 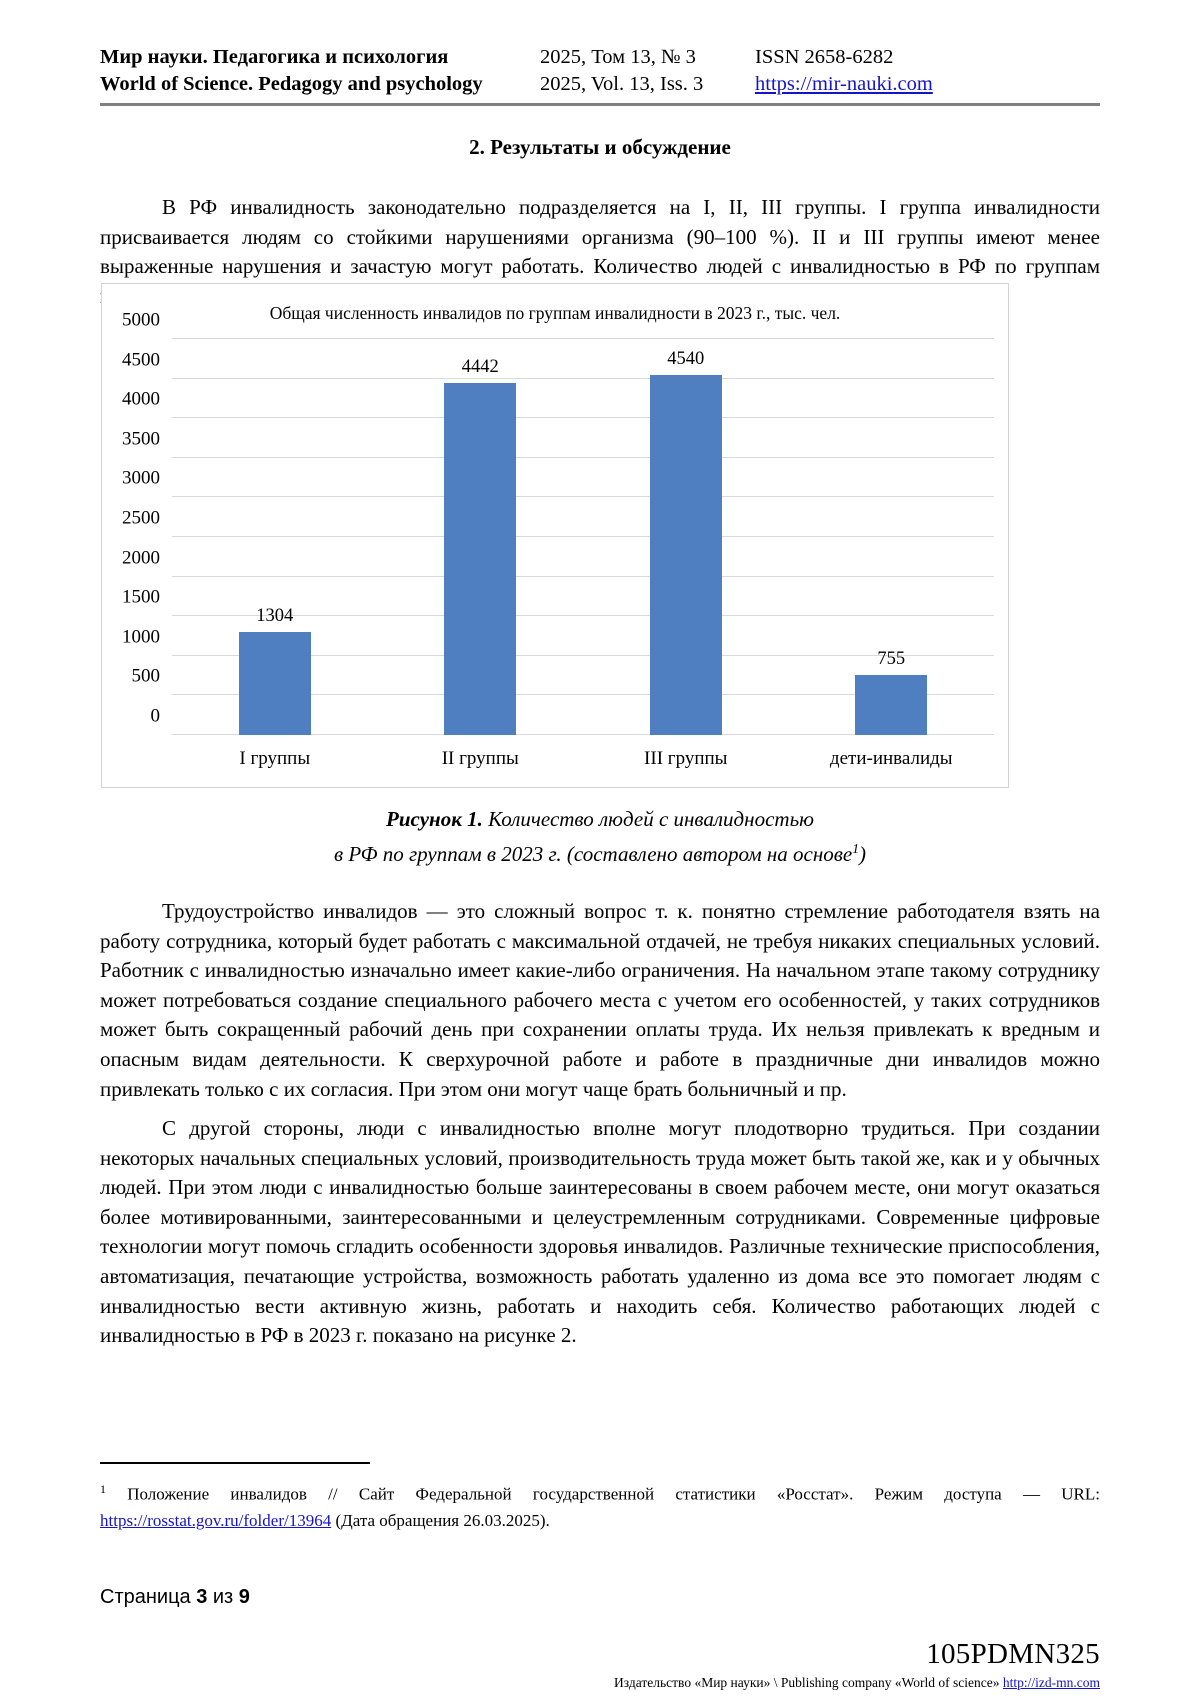 What do you see at coordinates (440, 1520) in the screenshot?
I see `footnote-text-after: (Дата обращения 26.03.2025).` at bounding box center [440, 1520].